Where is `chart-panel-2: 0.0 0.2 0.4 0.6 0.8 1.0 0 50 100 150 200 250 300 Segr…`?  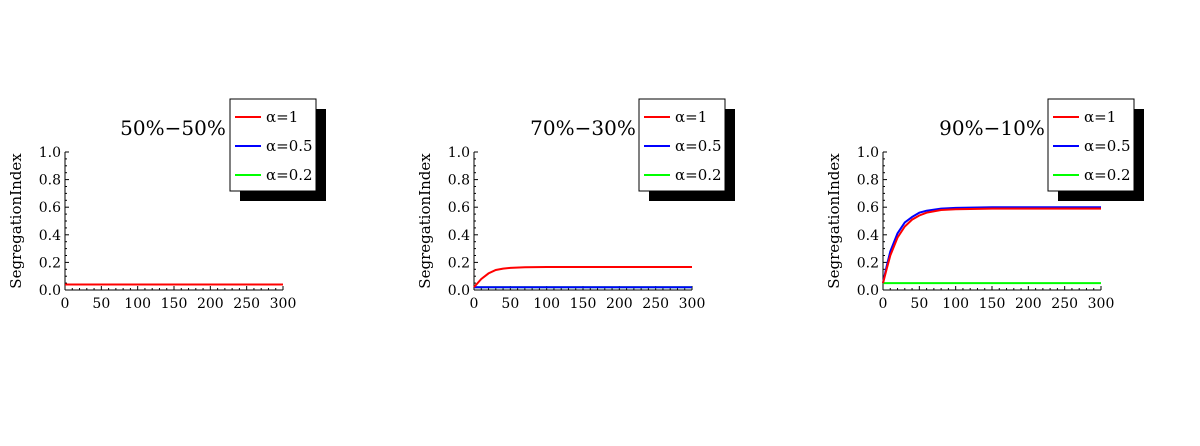 chart-panel-2: 0.0 0.2 0.4 0.6 0.8 1.0 0 50 100 150 200 250 300 Segr… is located at coordinates (575, 205).